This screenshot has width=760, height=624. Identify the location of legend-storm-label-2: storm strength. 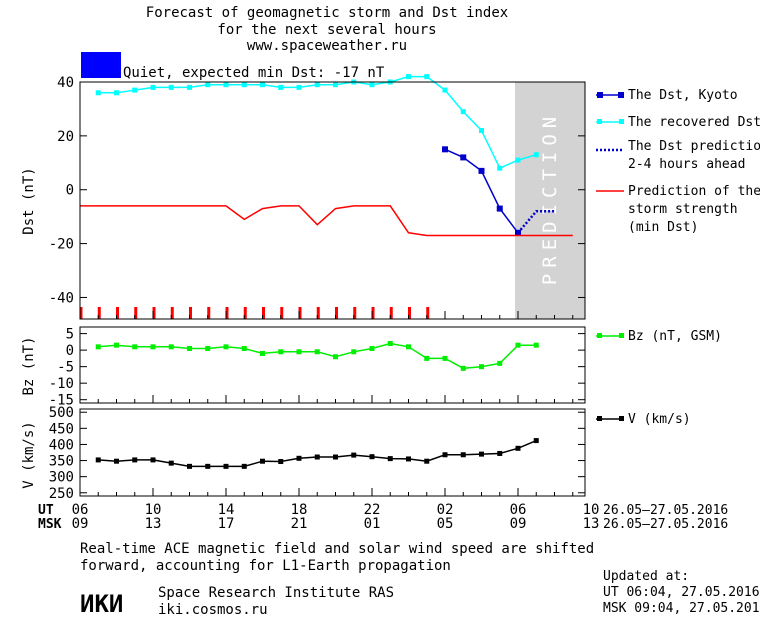
(683, 209).